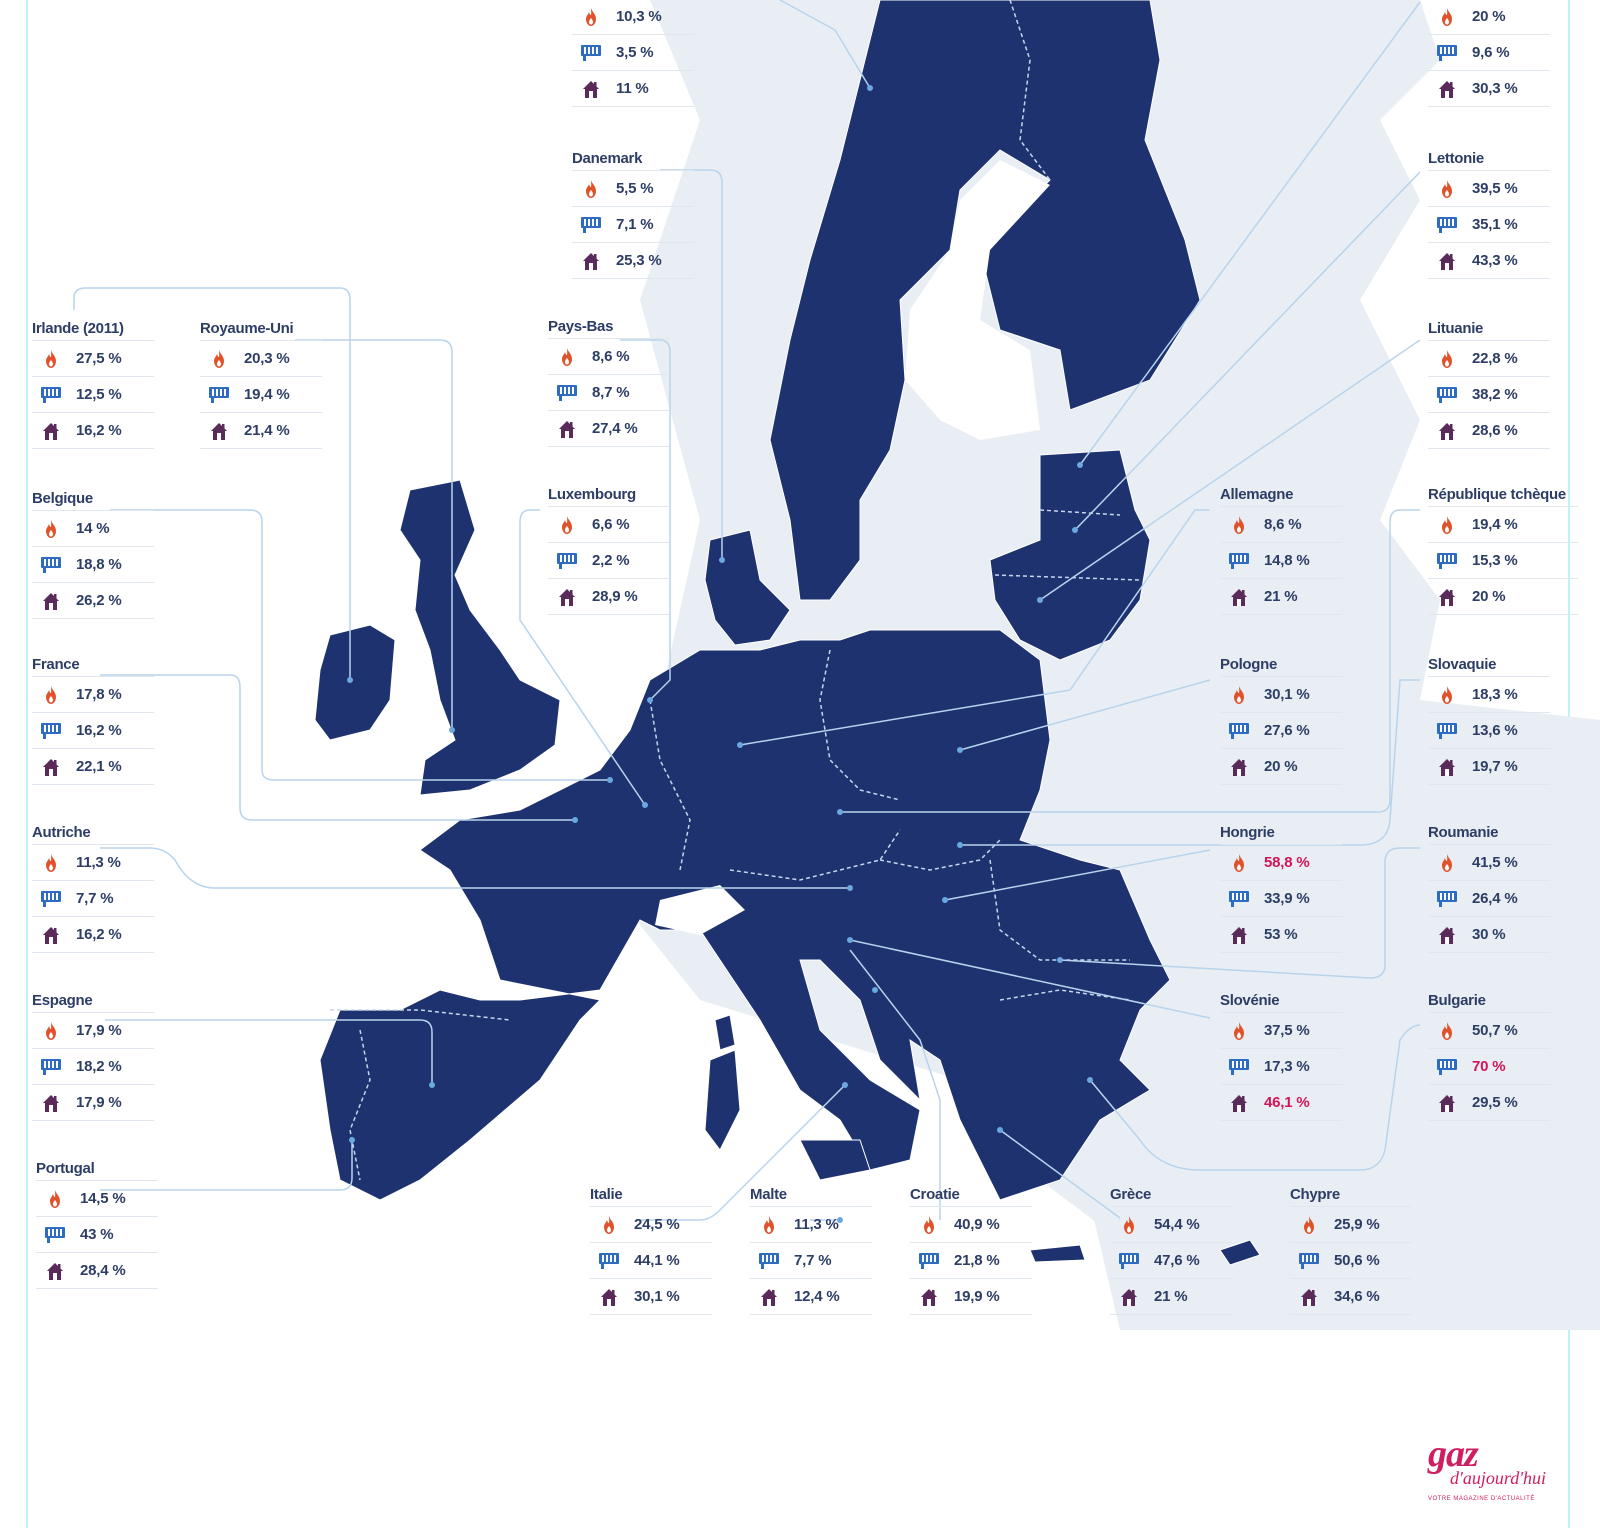  Describe the element at coordinates (1489, 16) in the screenshot. I see `stat-value: 20 %` at that location.